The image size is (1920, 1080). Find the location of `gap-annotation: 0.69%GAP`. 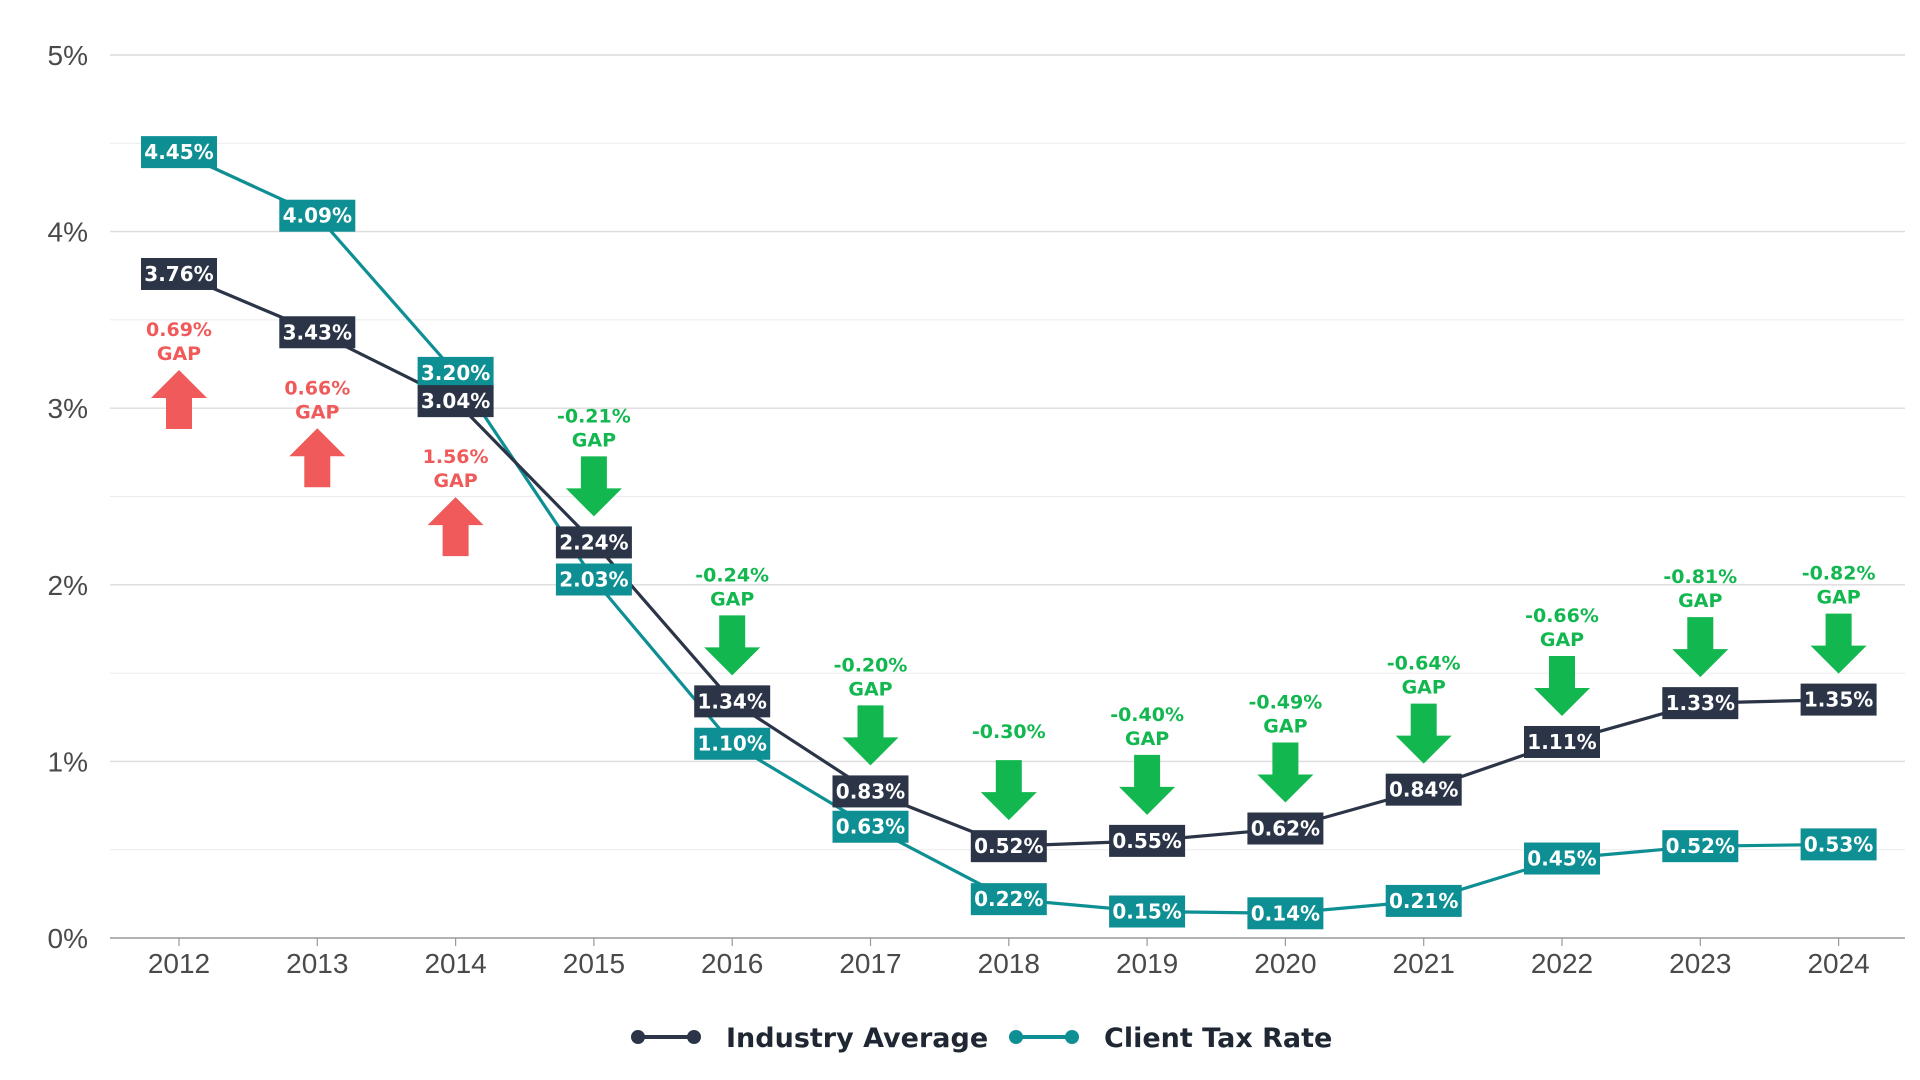

gap-annotation: 0.69%GAP is located at coordinates (179, 374).